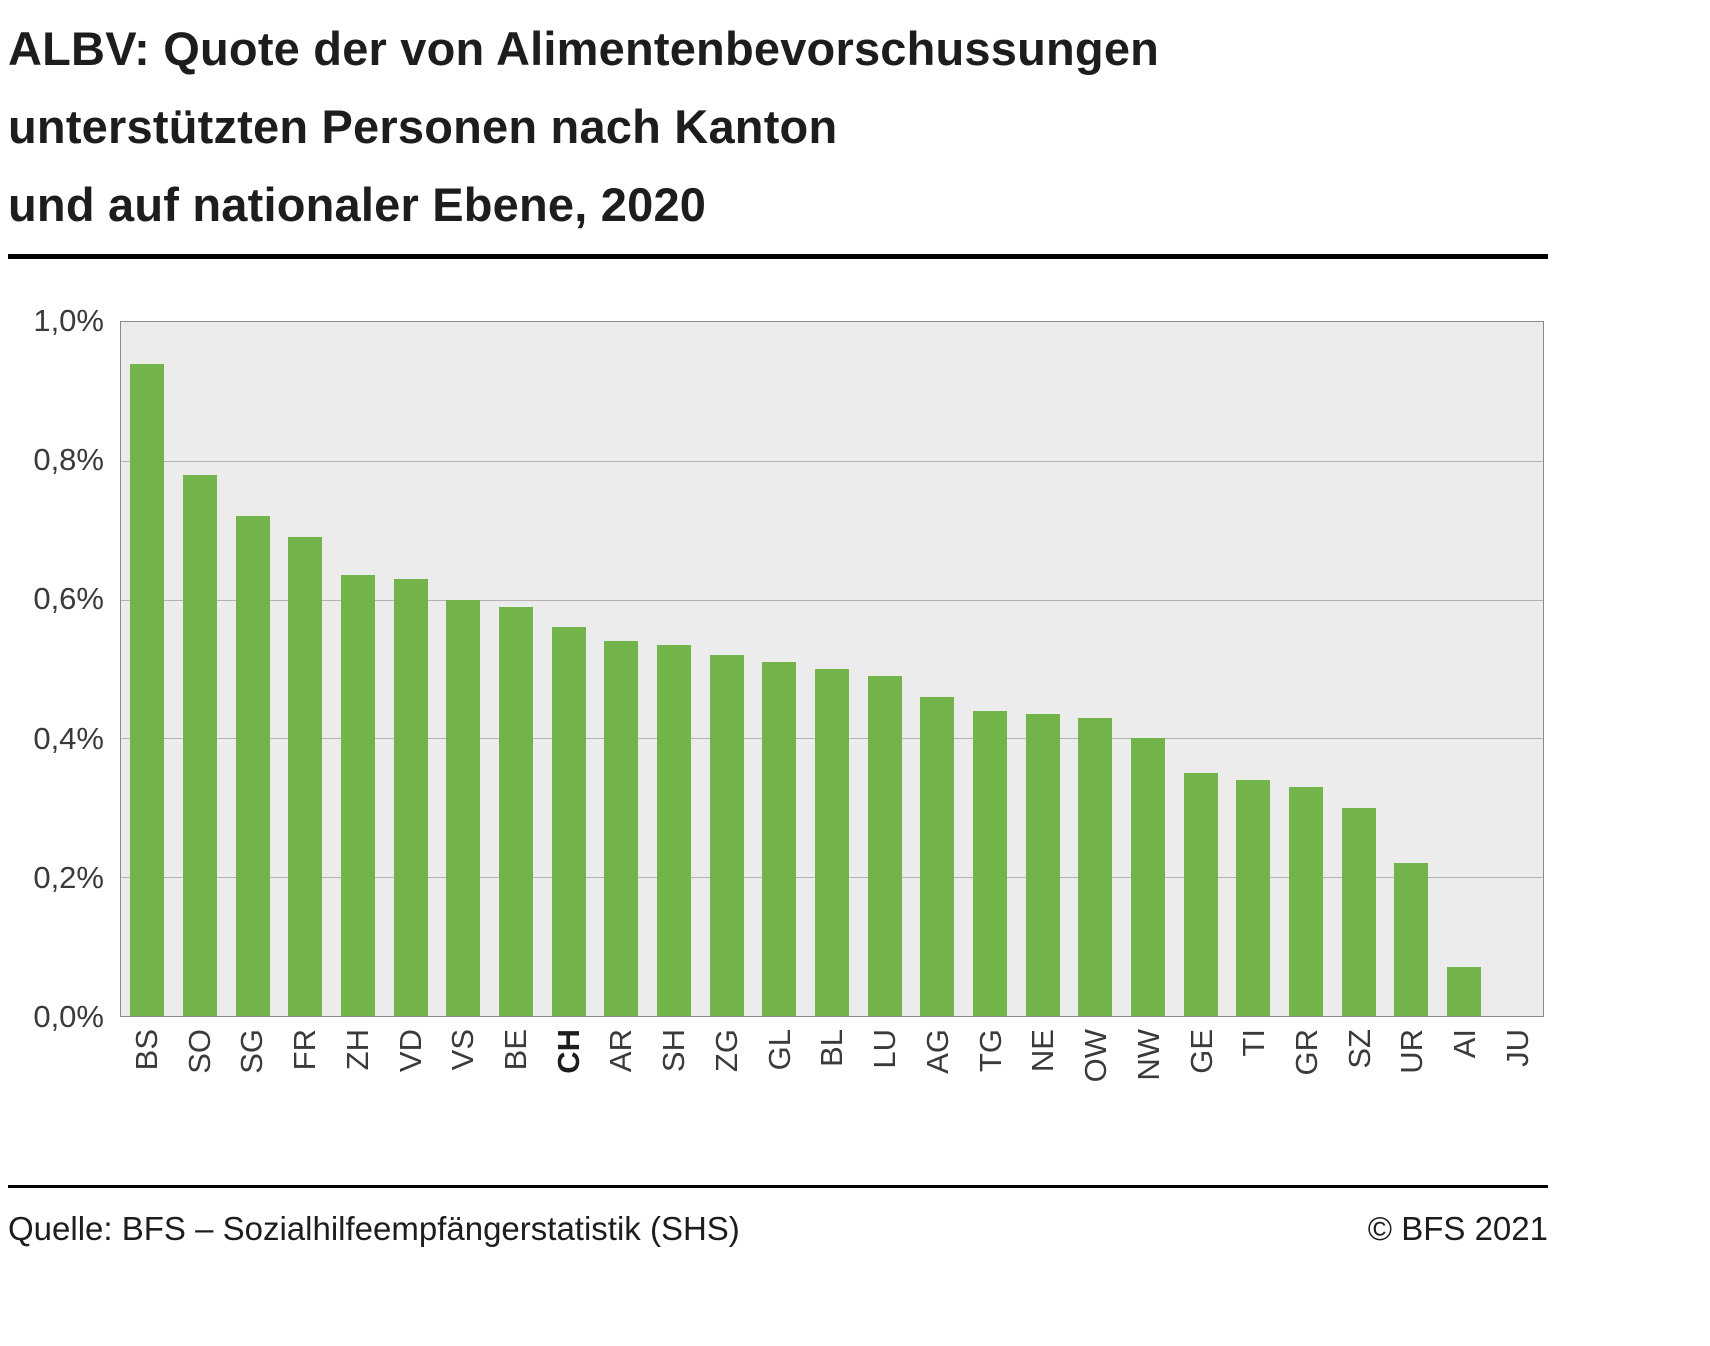 The width and height of the screenshot is (1710, 1346). I want to click on bar-SO, so click(200, 745).